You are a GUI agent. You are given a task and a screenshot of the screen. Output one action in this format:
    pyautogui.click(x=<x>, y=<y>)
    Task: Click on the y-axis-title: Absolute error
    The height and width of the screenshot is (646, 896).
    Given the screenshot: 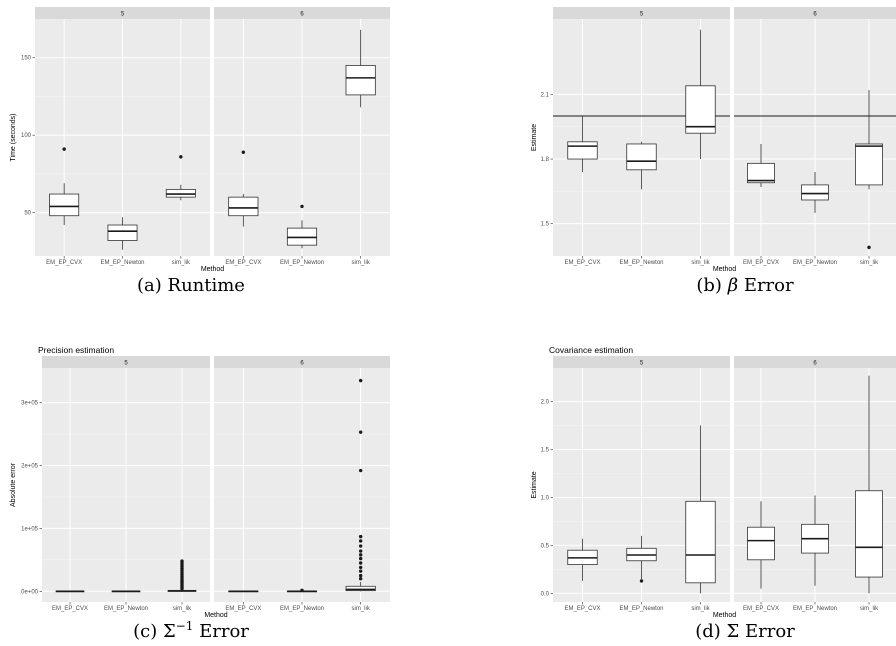 What is the action you would take?
    pyautogui.click(x=13, y=484)
    